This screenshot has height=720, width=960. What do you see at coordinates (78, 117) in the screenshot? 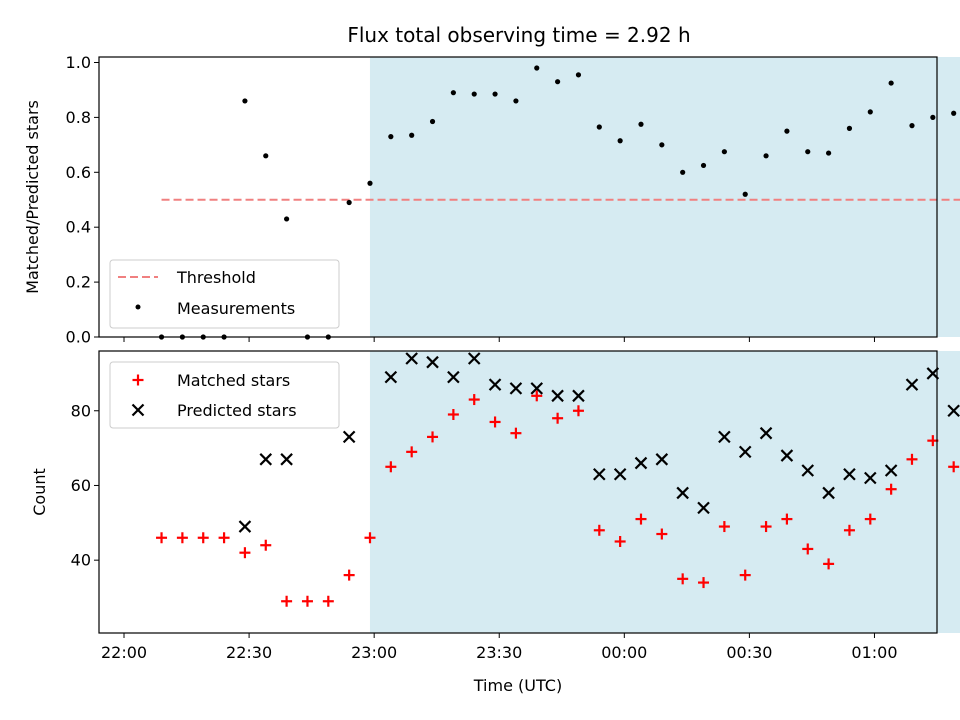
I see `top-y-tick-label: 0.8` at bounding box center [78, 117].